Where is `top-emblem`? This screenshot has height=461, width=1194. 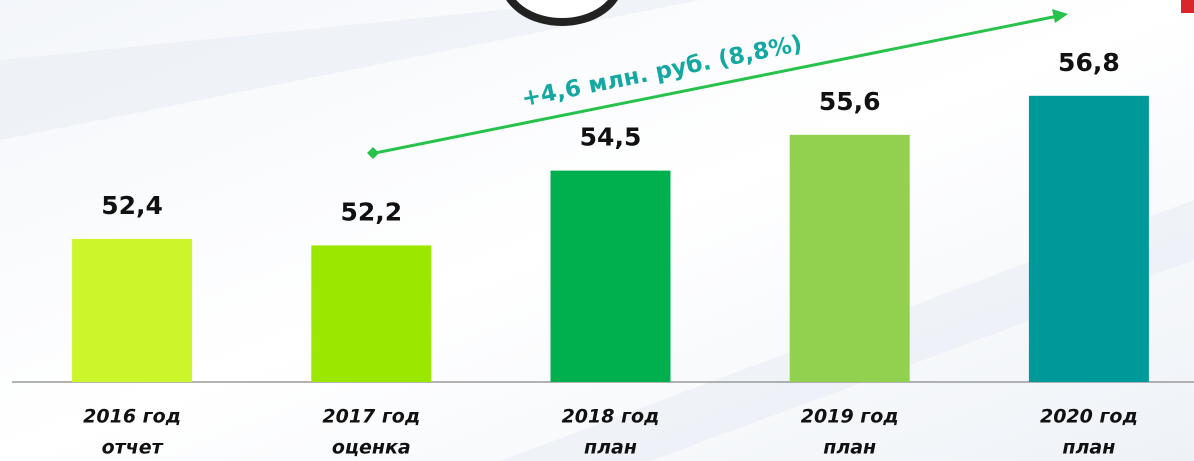
top-emblem is located at coordinates (562, 13).